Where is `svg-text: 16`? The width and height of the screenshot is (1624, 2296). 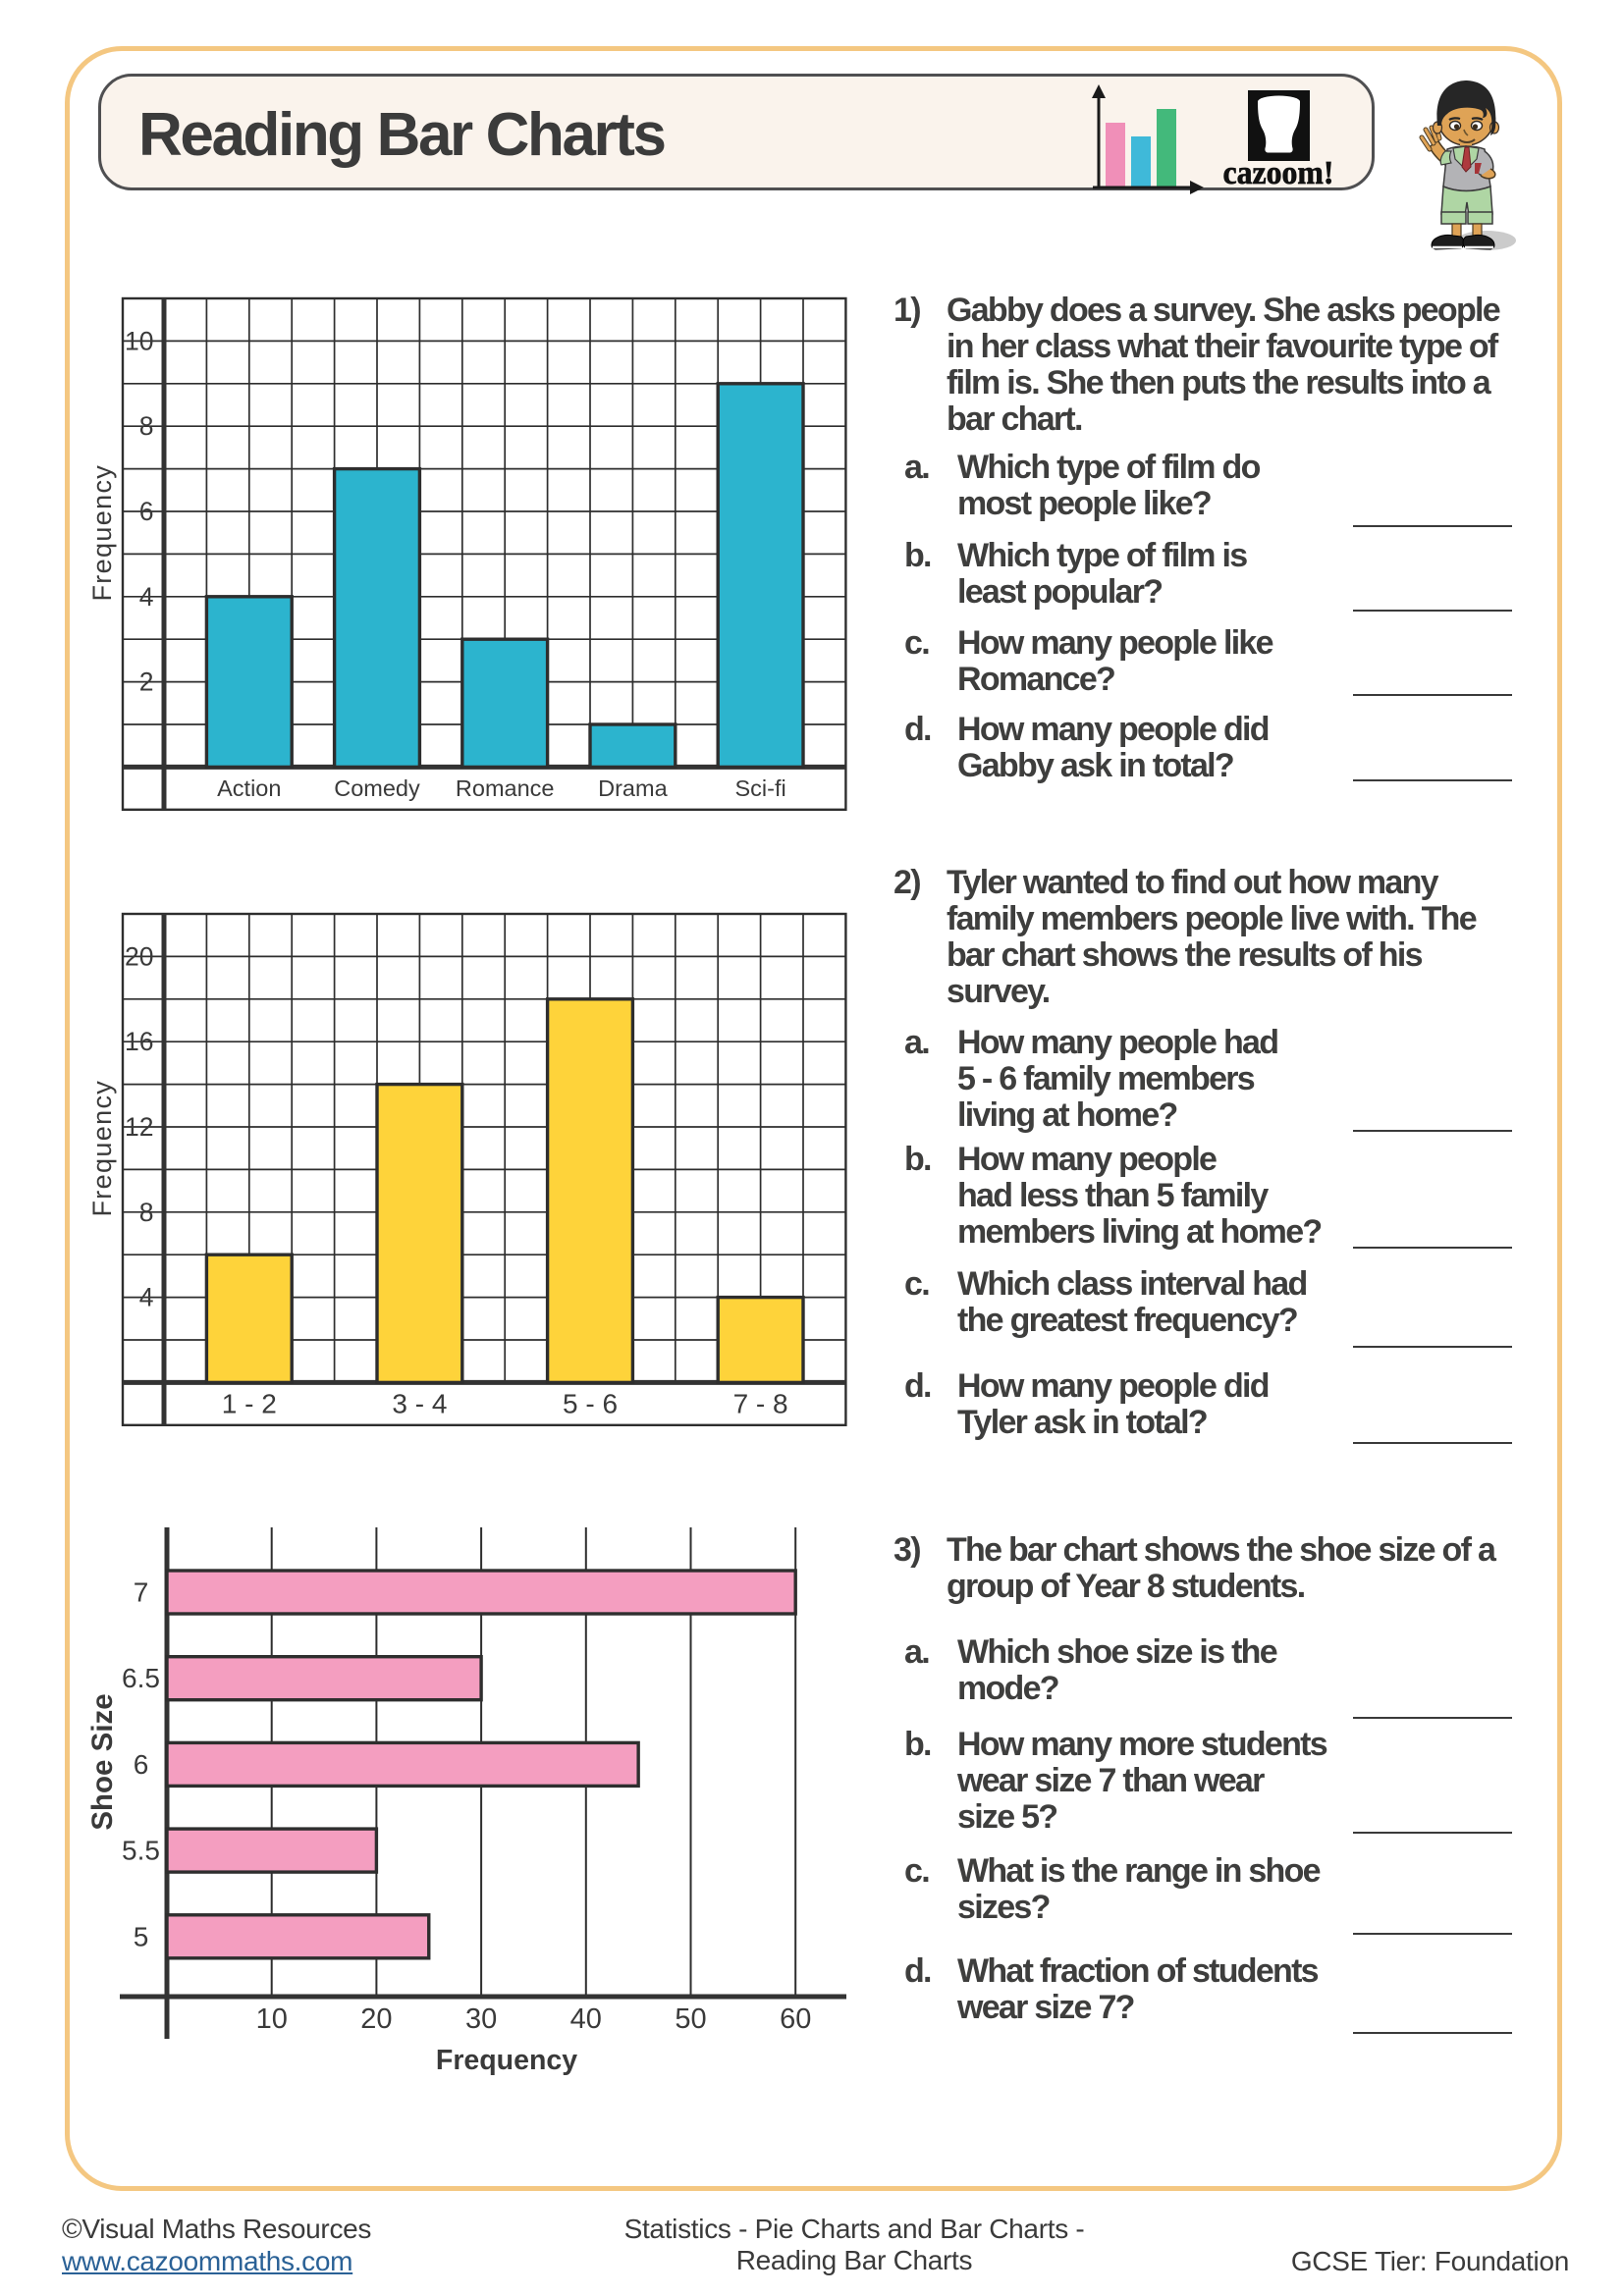
svg-text: 16 is located at coordinates (139, 1042).